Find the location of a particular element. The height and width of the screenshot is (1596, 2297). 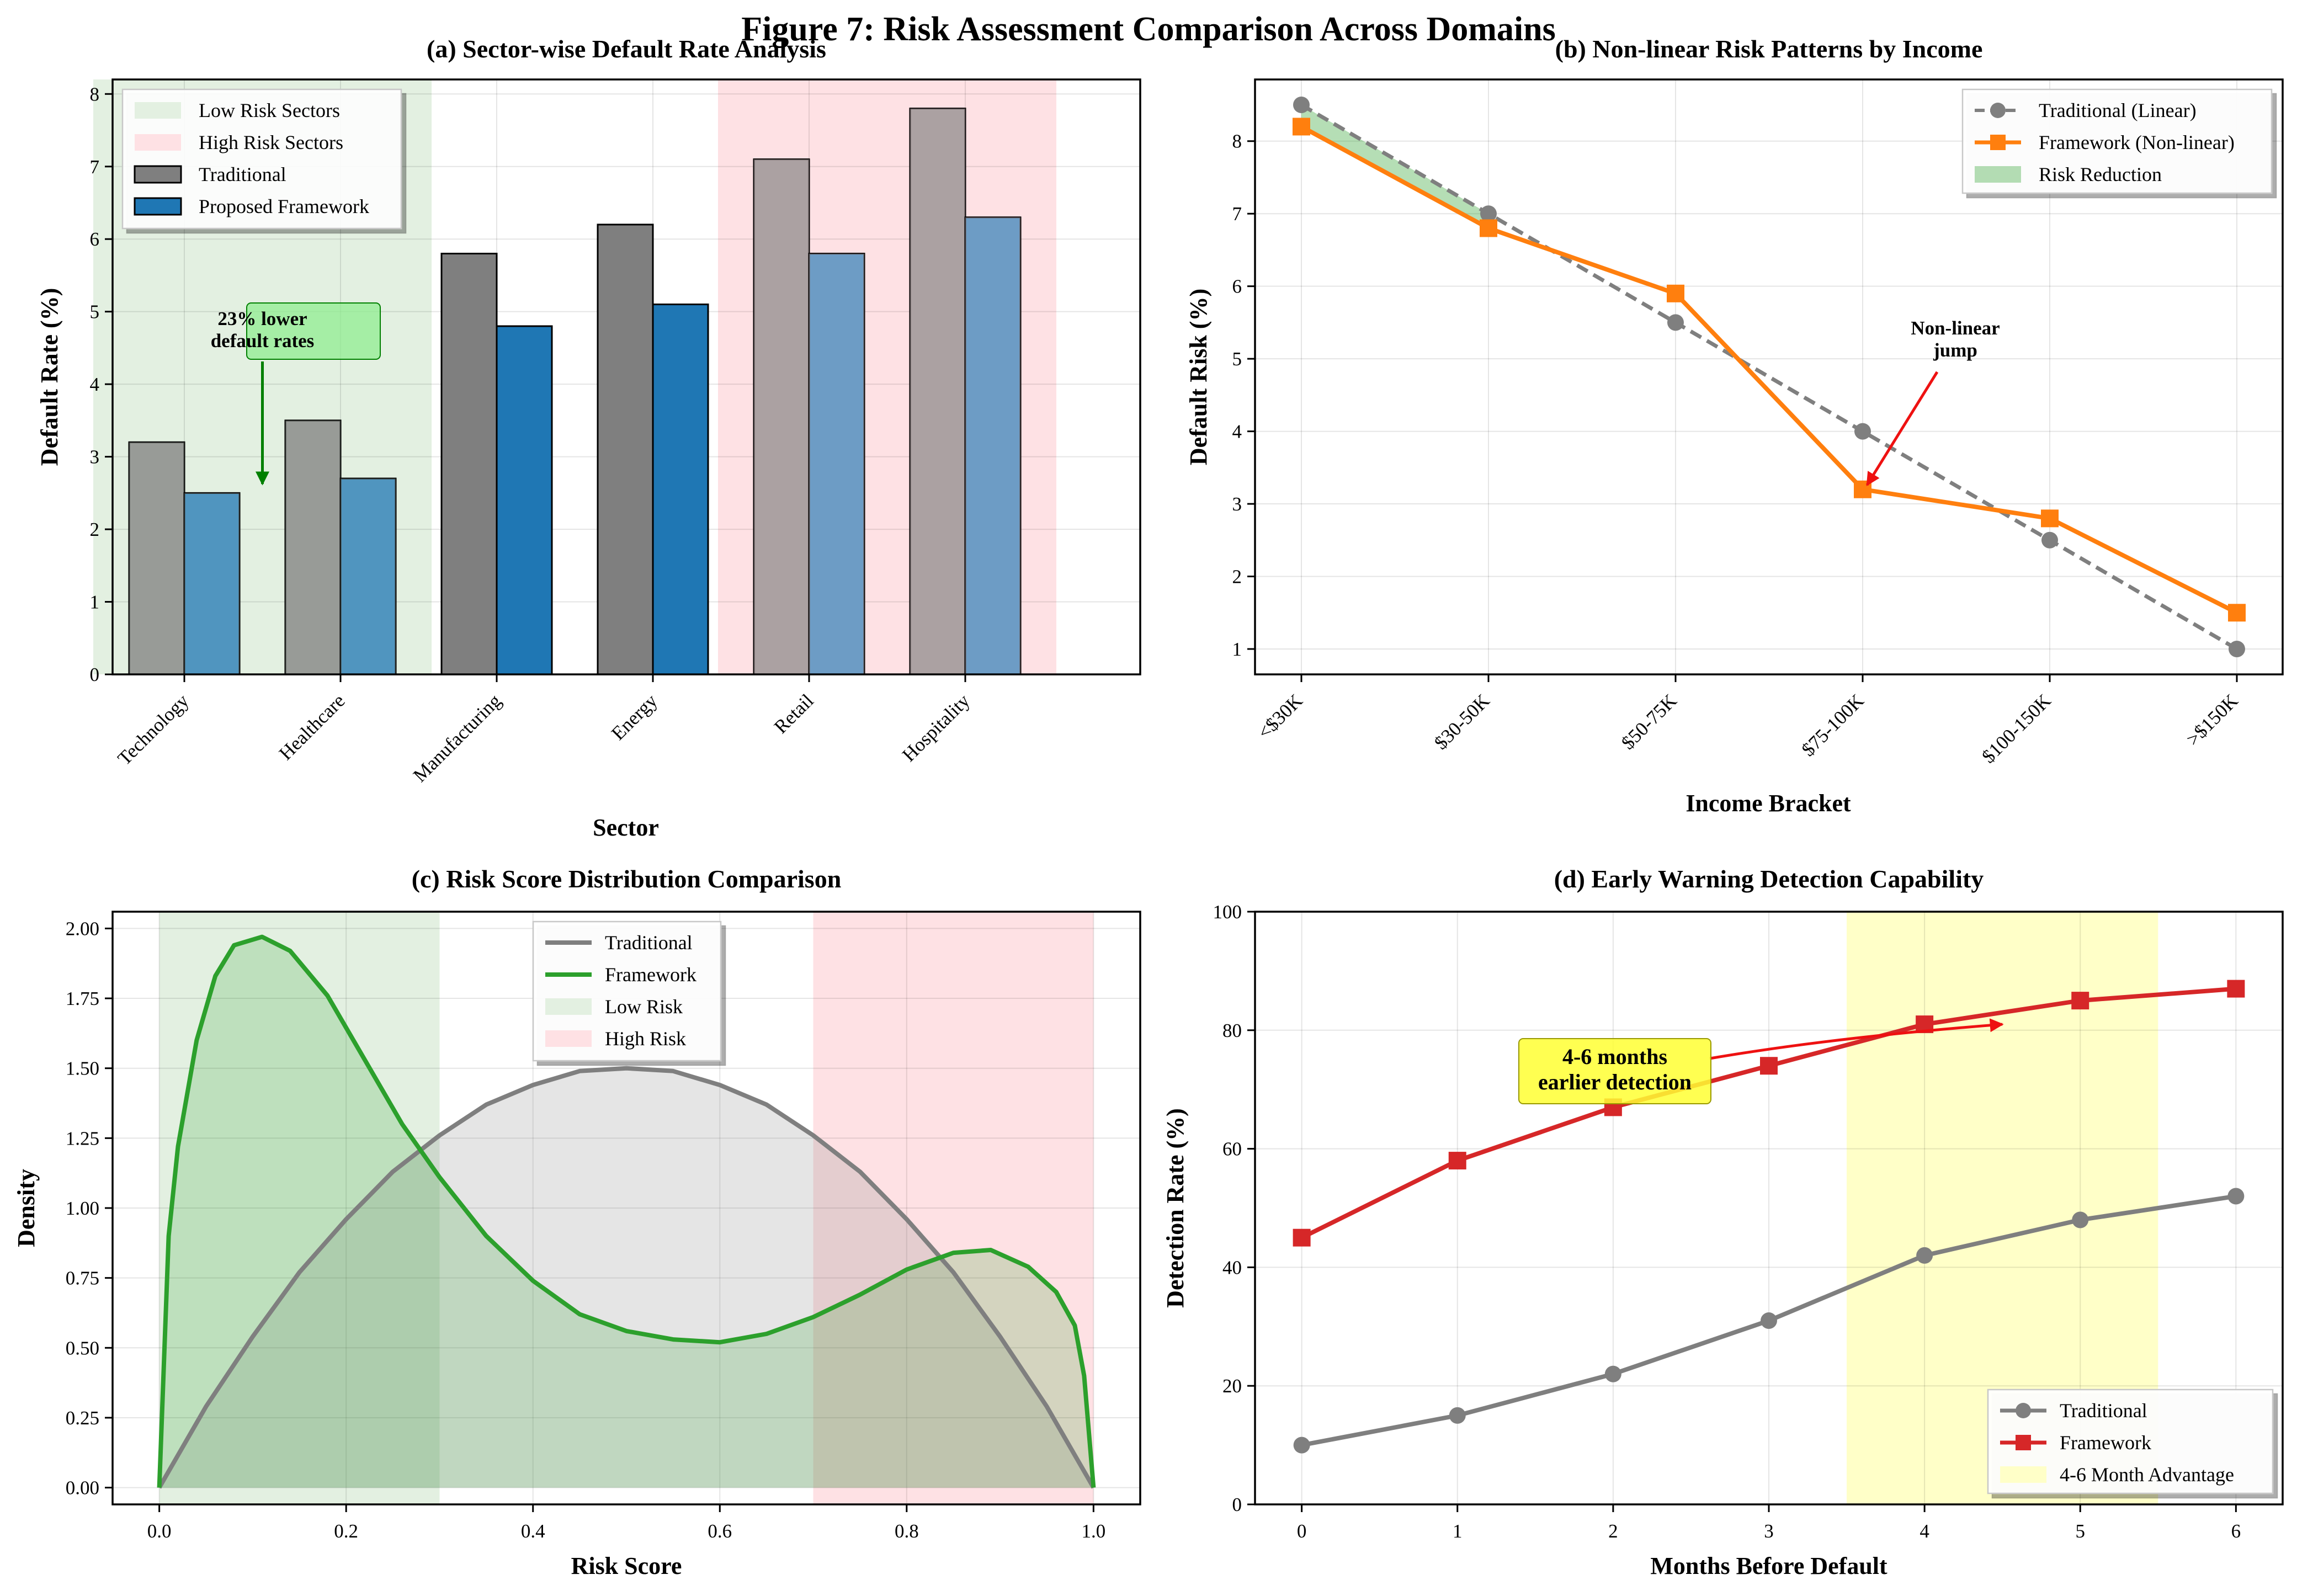

y-tick-label: 0.50 is located at coordinates (83, 1348).